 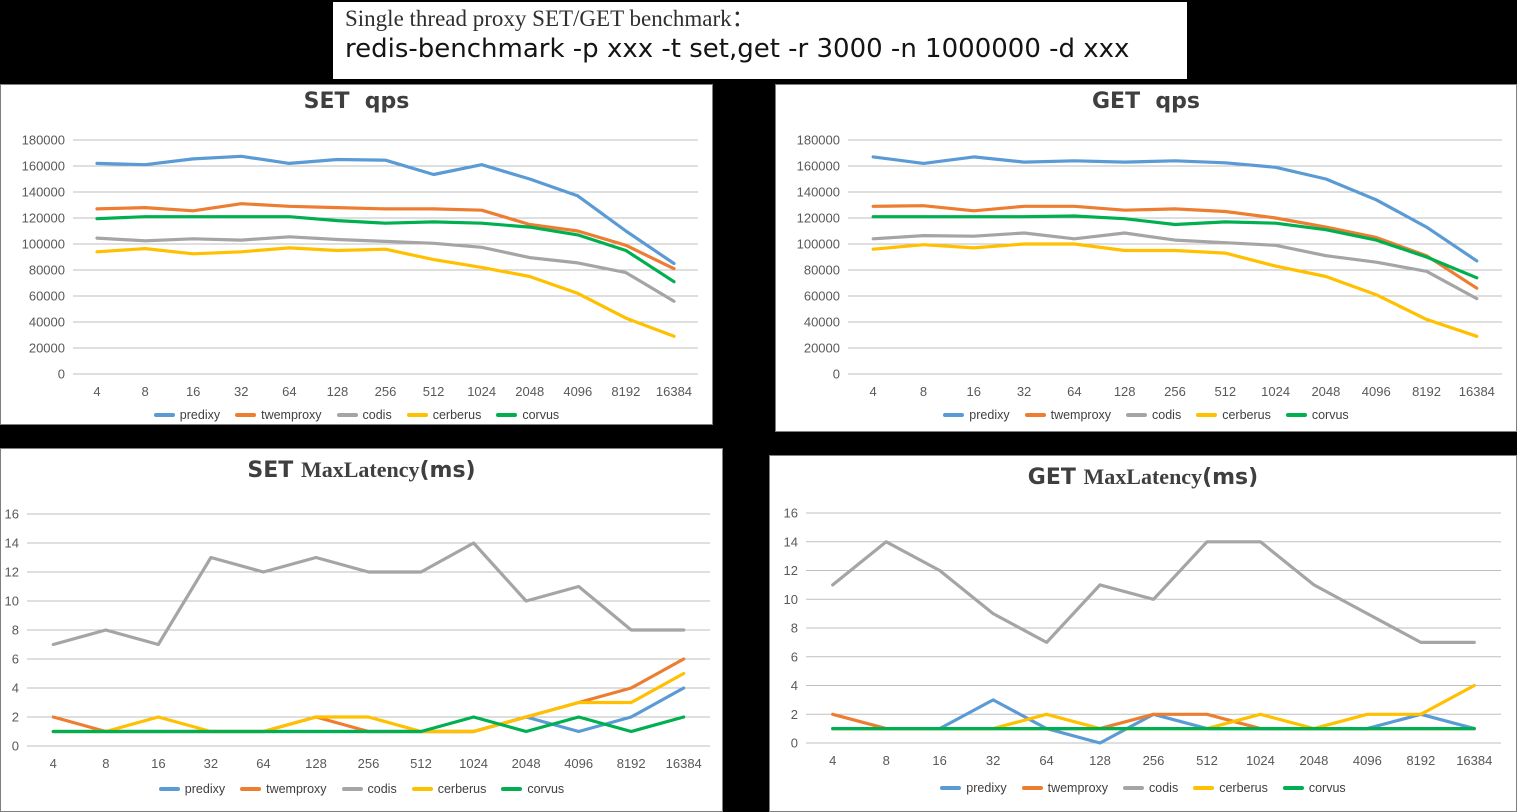 What do you see at coordinates (47, 270) in the screenshot?
I see `y-axis-tick-label: 80000` at bounding box center [47, 270].